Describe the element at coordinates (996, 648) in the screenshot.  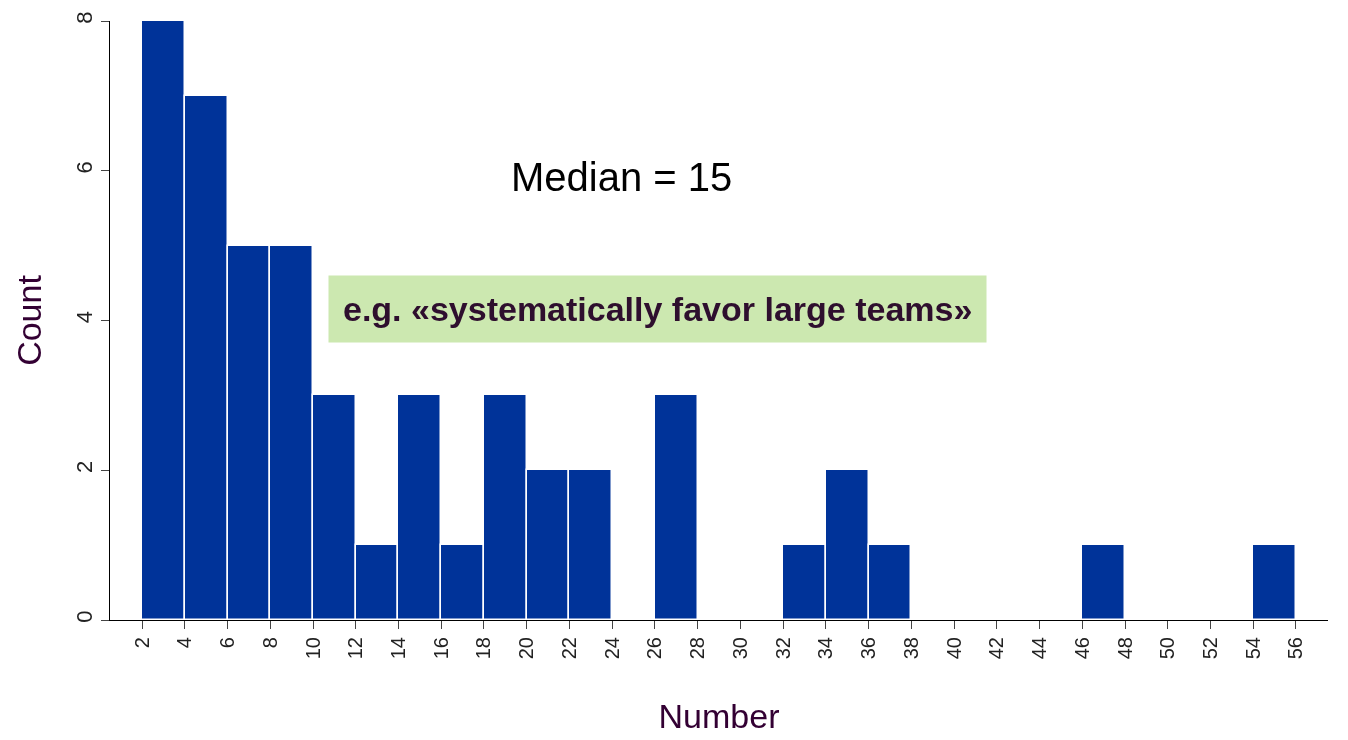
I see `x-tick-label: 42` at that location.